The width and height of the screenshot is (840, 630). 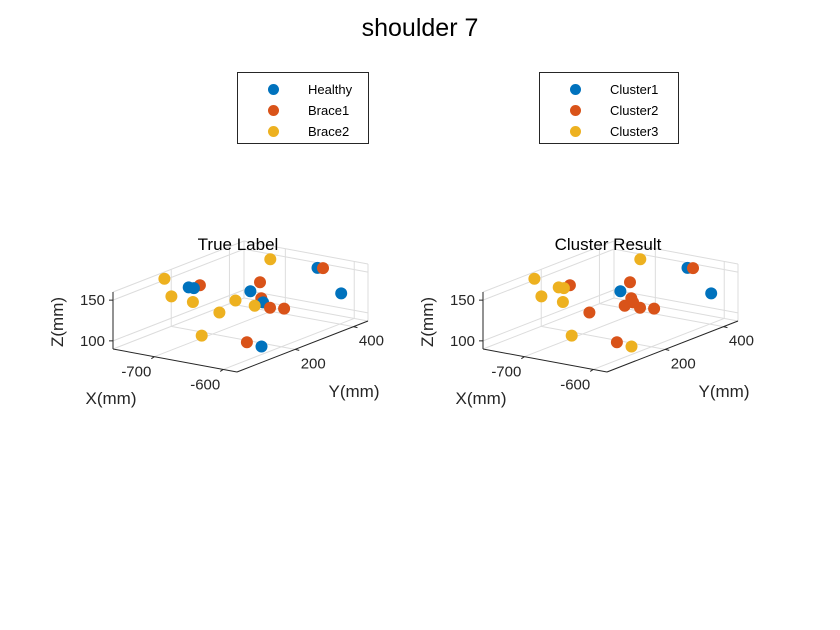 I want to click on legend-item-cluster1: Cluster1, so click(x=609, y=90).